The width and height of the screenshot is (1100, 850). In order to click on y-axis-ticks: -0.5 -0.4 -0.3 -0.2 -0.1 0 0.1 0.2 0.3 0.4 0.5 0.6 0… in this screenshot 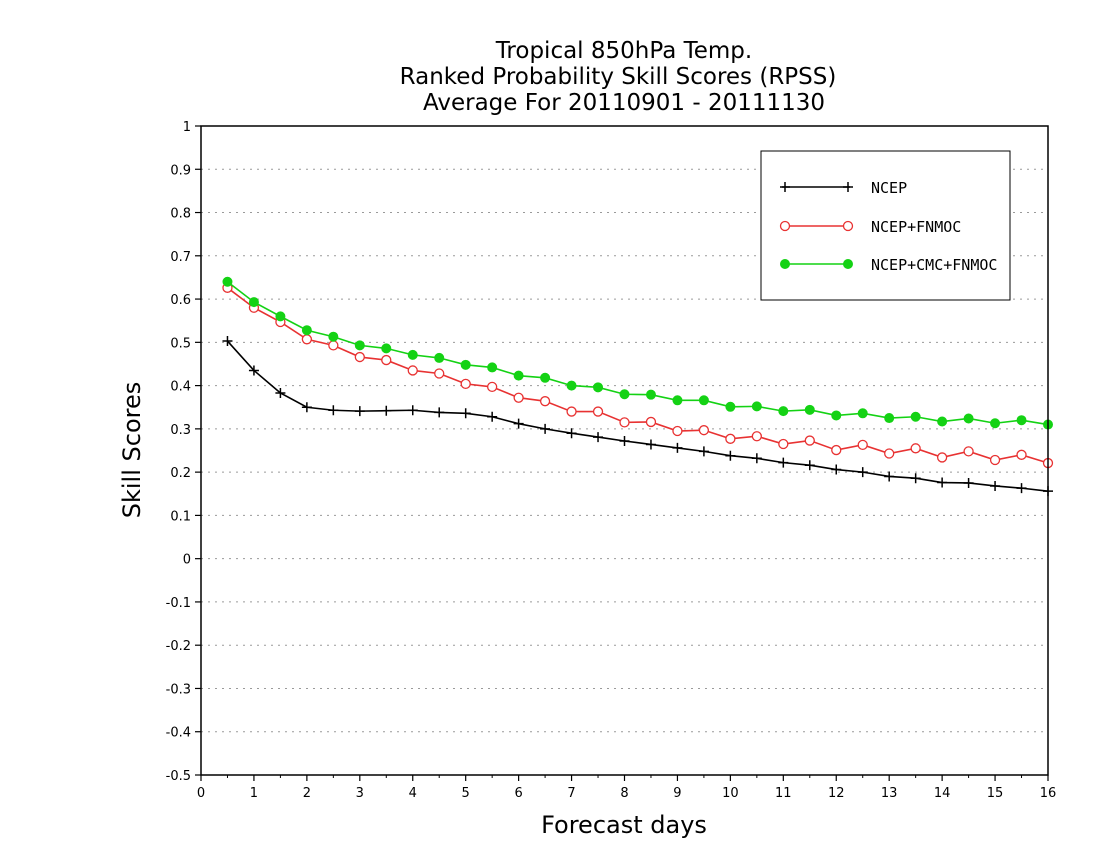, I will do `click(183, 452)`.